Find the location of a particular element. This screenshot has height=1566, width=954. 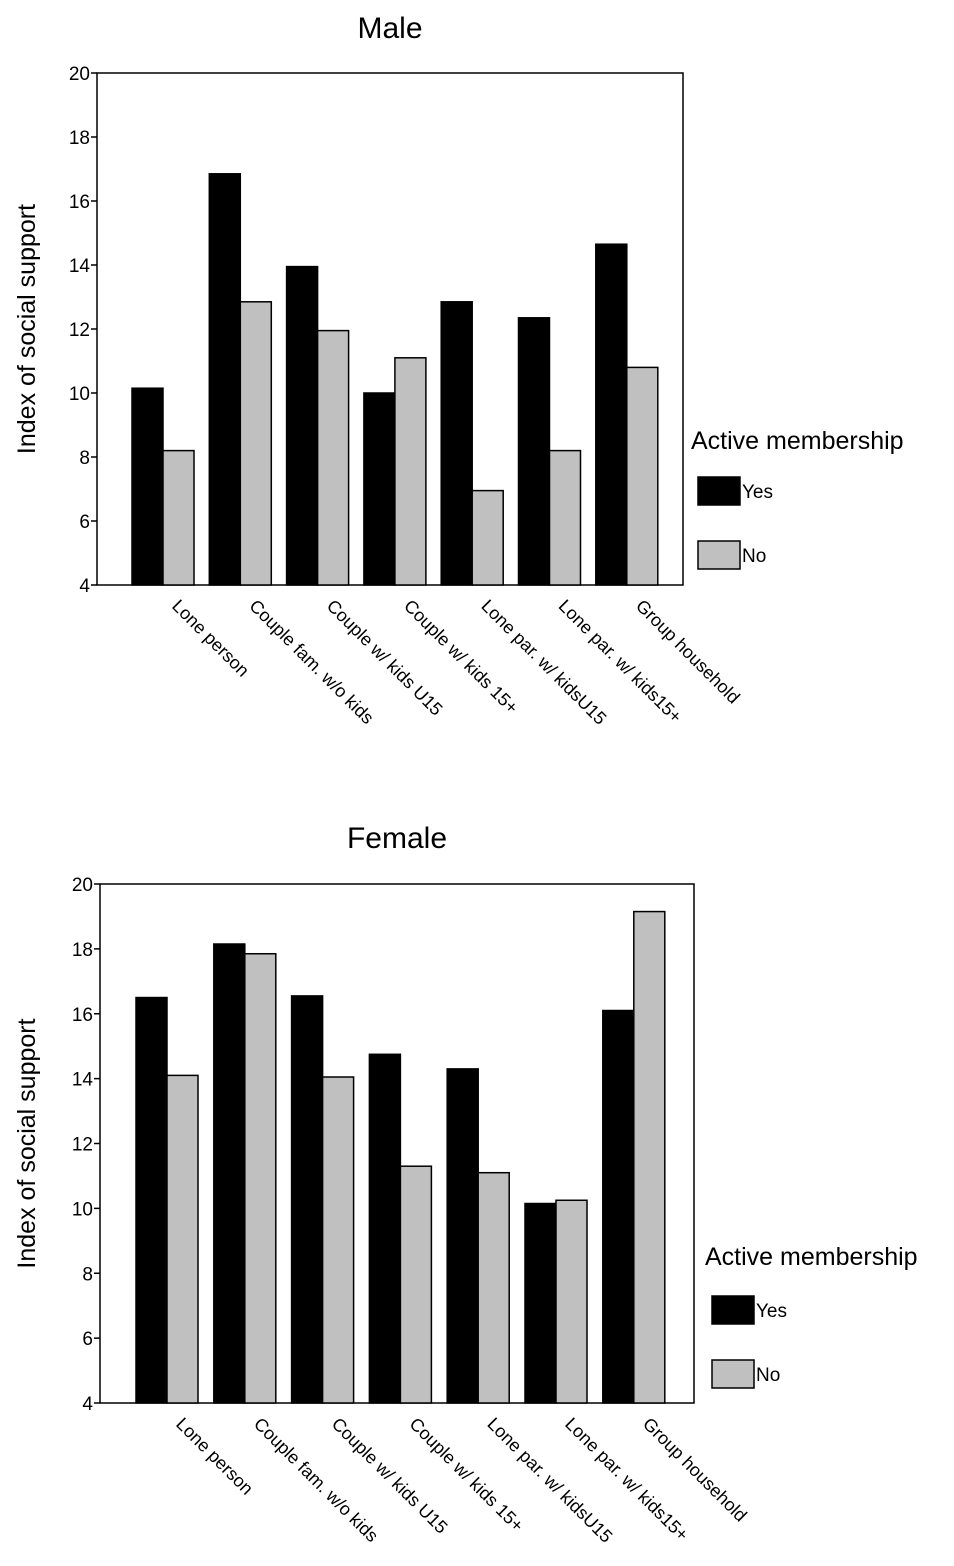

x-tick-label: Lone par. w/ kidsU15 is located at coordinates (543, 662).